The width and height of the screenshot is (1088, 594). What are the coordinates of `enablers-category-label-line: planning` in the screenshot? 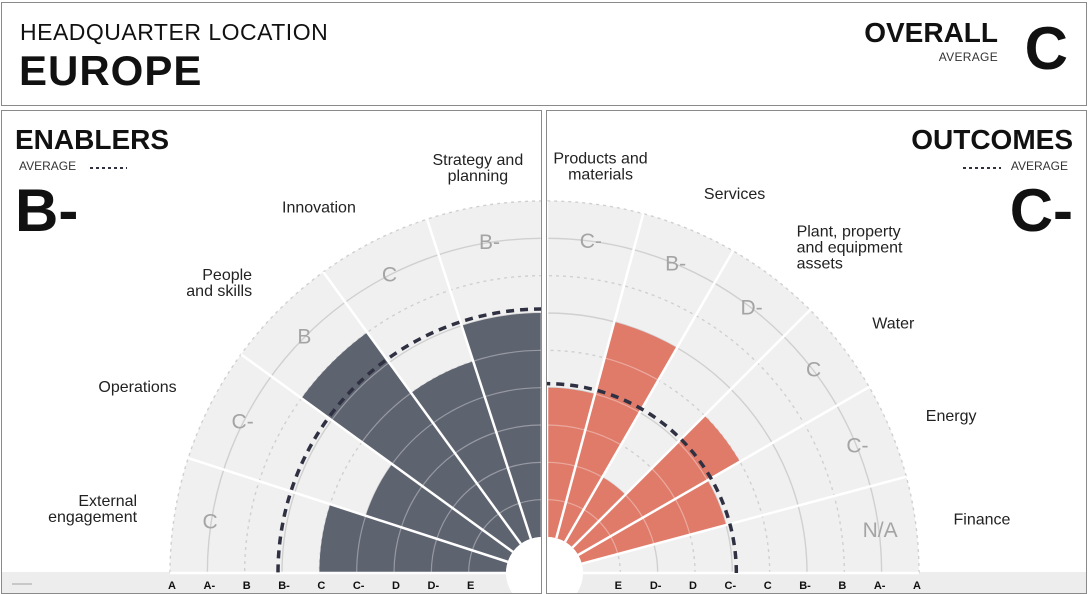 It's located at (478, 176).